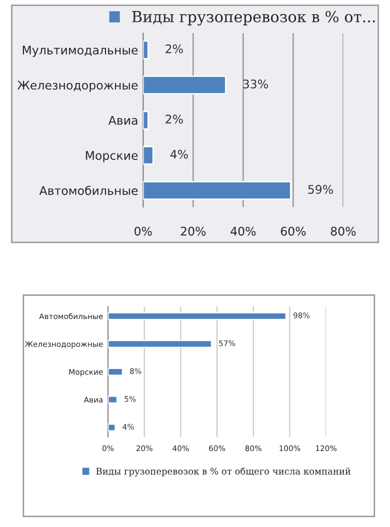  I want to click on x-tick-label: 40%, so click(243, 231).